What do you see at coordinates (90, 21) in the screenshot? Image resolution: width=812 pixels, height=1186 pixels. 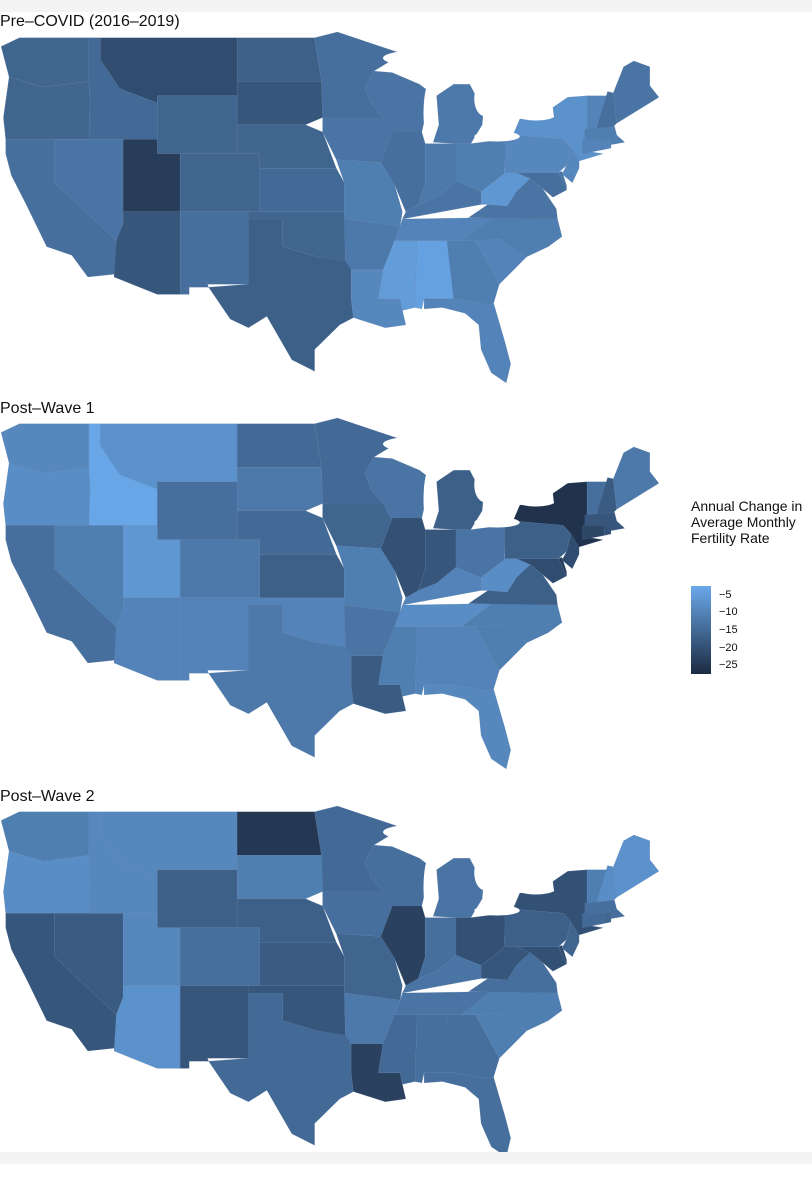 I see `panel-title-pre-covid: Pre–COVID (2016–2019)` at bounding box center [90, 21].